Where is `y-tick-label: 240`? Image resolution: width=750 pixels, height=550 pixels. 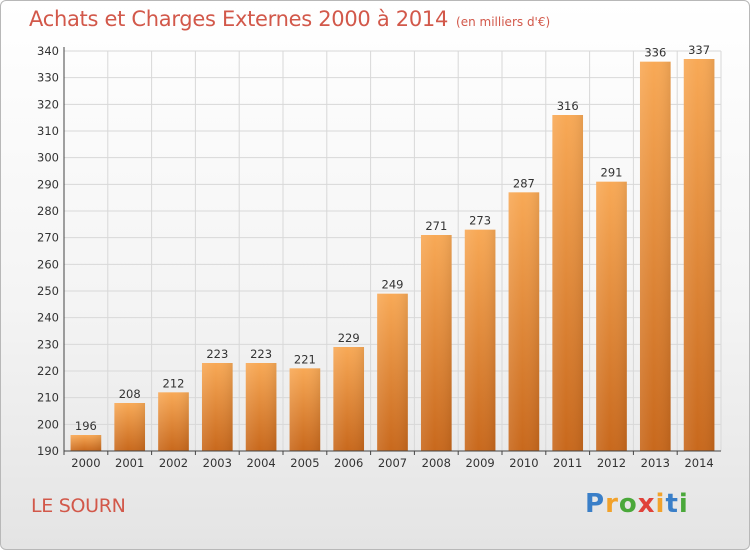 y-tick-label: 240 is located at coordinates (48, 318).